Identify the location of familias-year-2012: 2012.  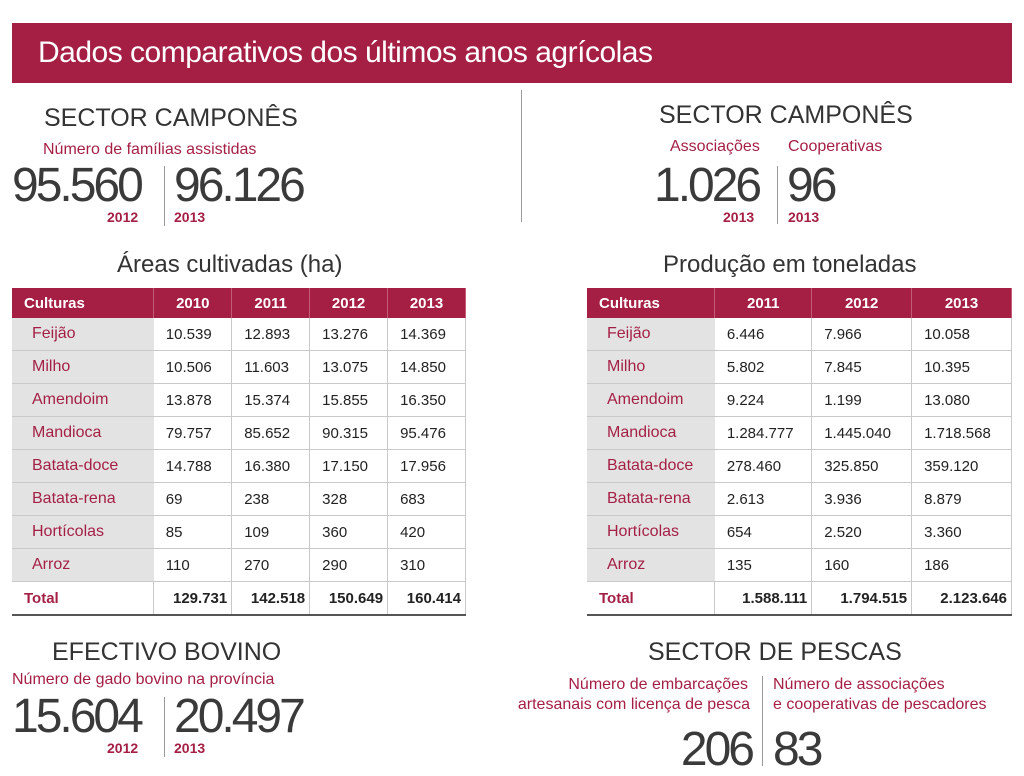
(123, 217).